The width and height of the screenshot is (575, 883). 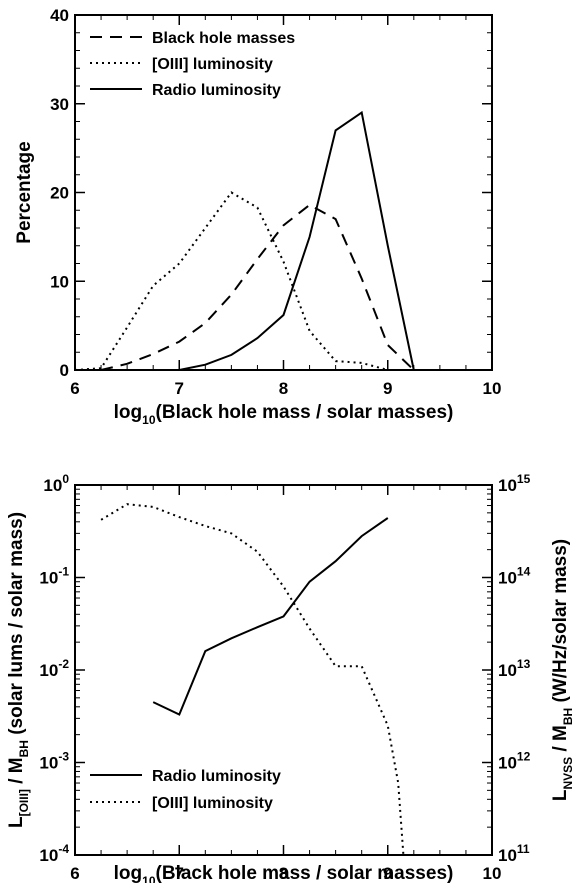 What do you see at coordinates (24, 192) in the screenshot?
I see `top-y-axis-label: Percentage` at bounding box center [24, 192].